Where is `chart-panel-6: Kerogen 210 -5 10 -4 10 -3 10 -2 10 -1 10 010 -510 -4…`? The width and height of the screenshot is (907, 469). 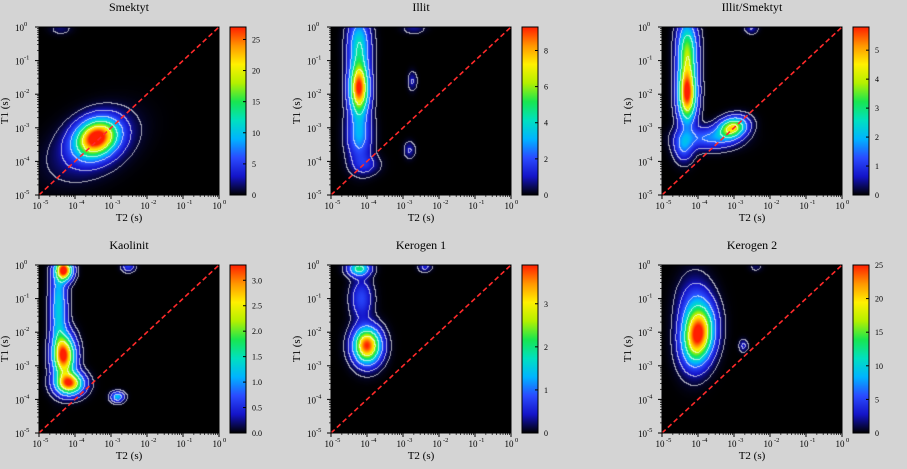 chart-panel-6: Kerogen 210 -5 10 -4 10 -3 10 -2 10 -1 10 010 -510 -4… is located at coordinates (752, 350).